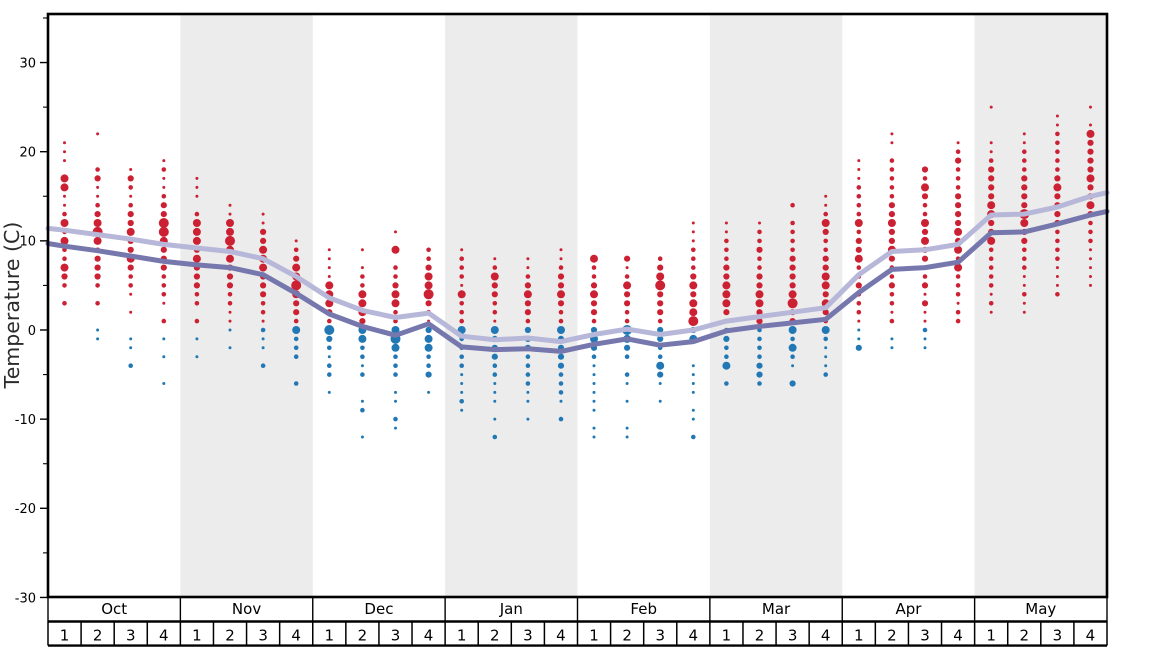 The width and height of the screenshot is (1168, 648). Describe the element at coordinates (643, 609) in the screenshot. I see `month-label-Feb: Feb` at that location.